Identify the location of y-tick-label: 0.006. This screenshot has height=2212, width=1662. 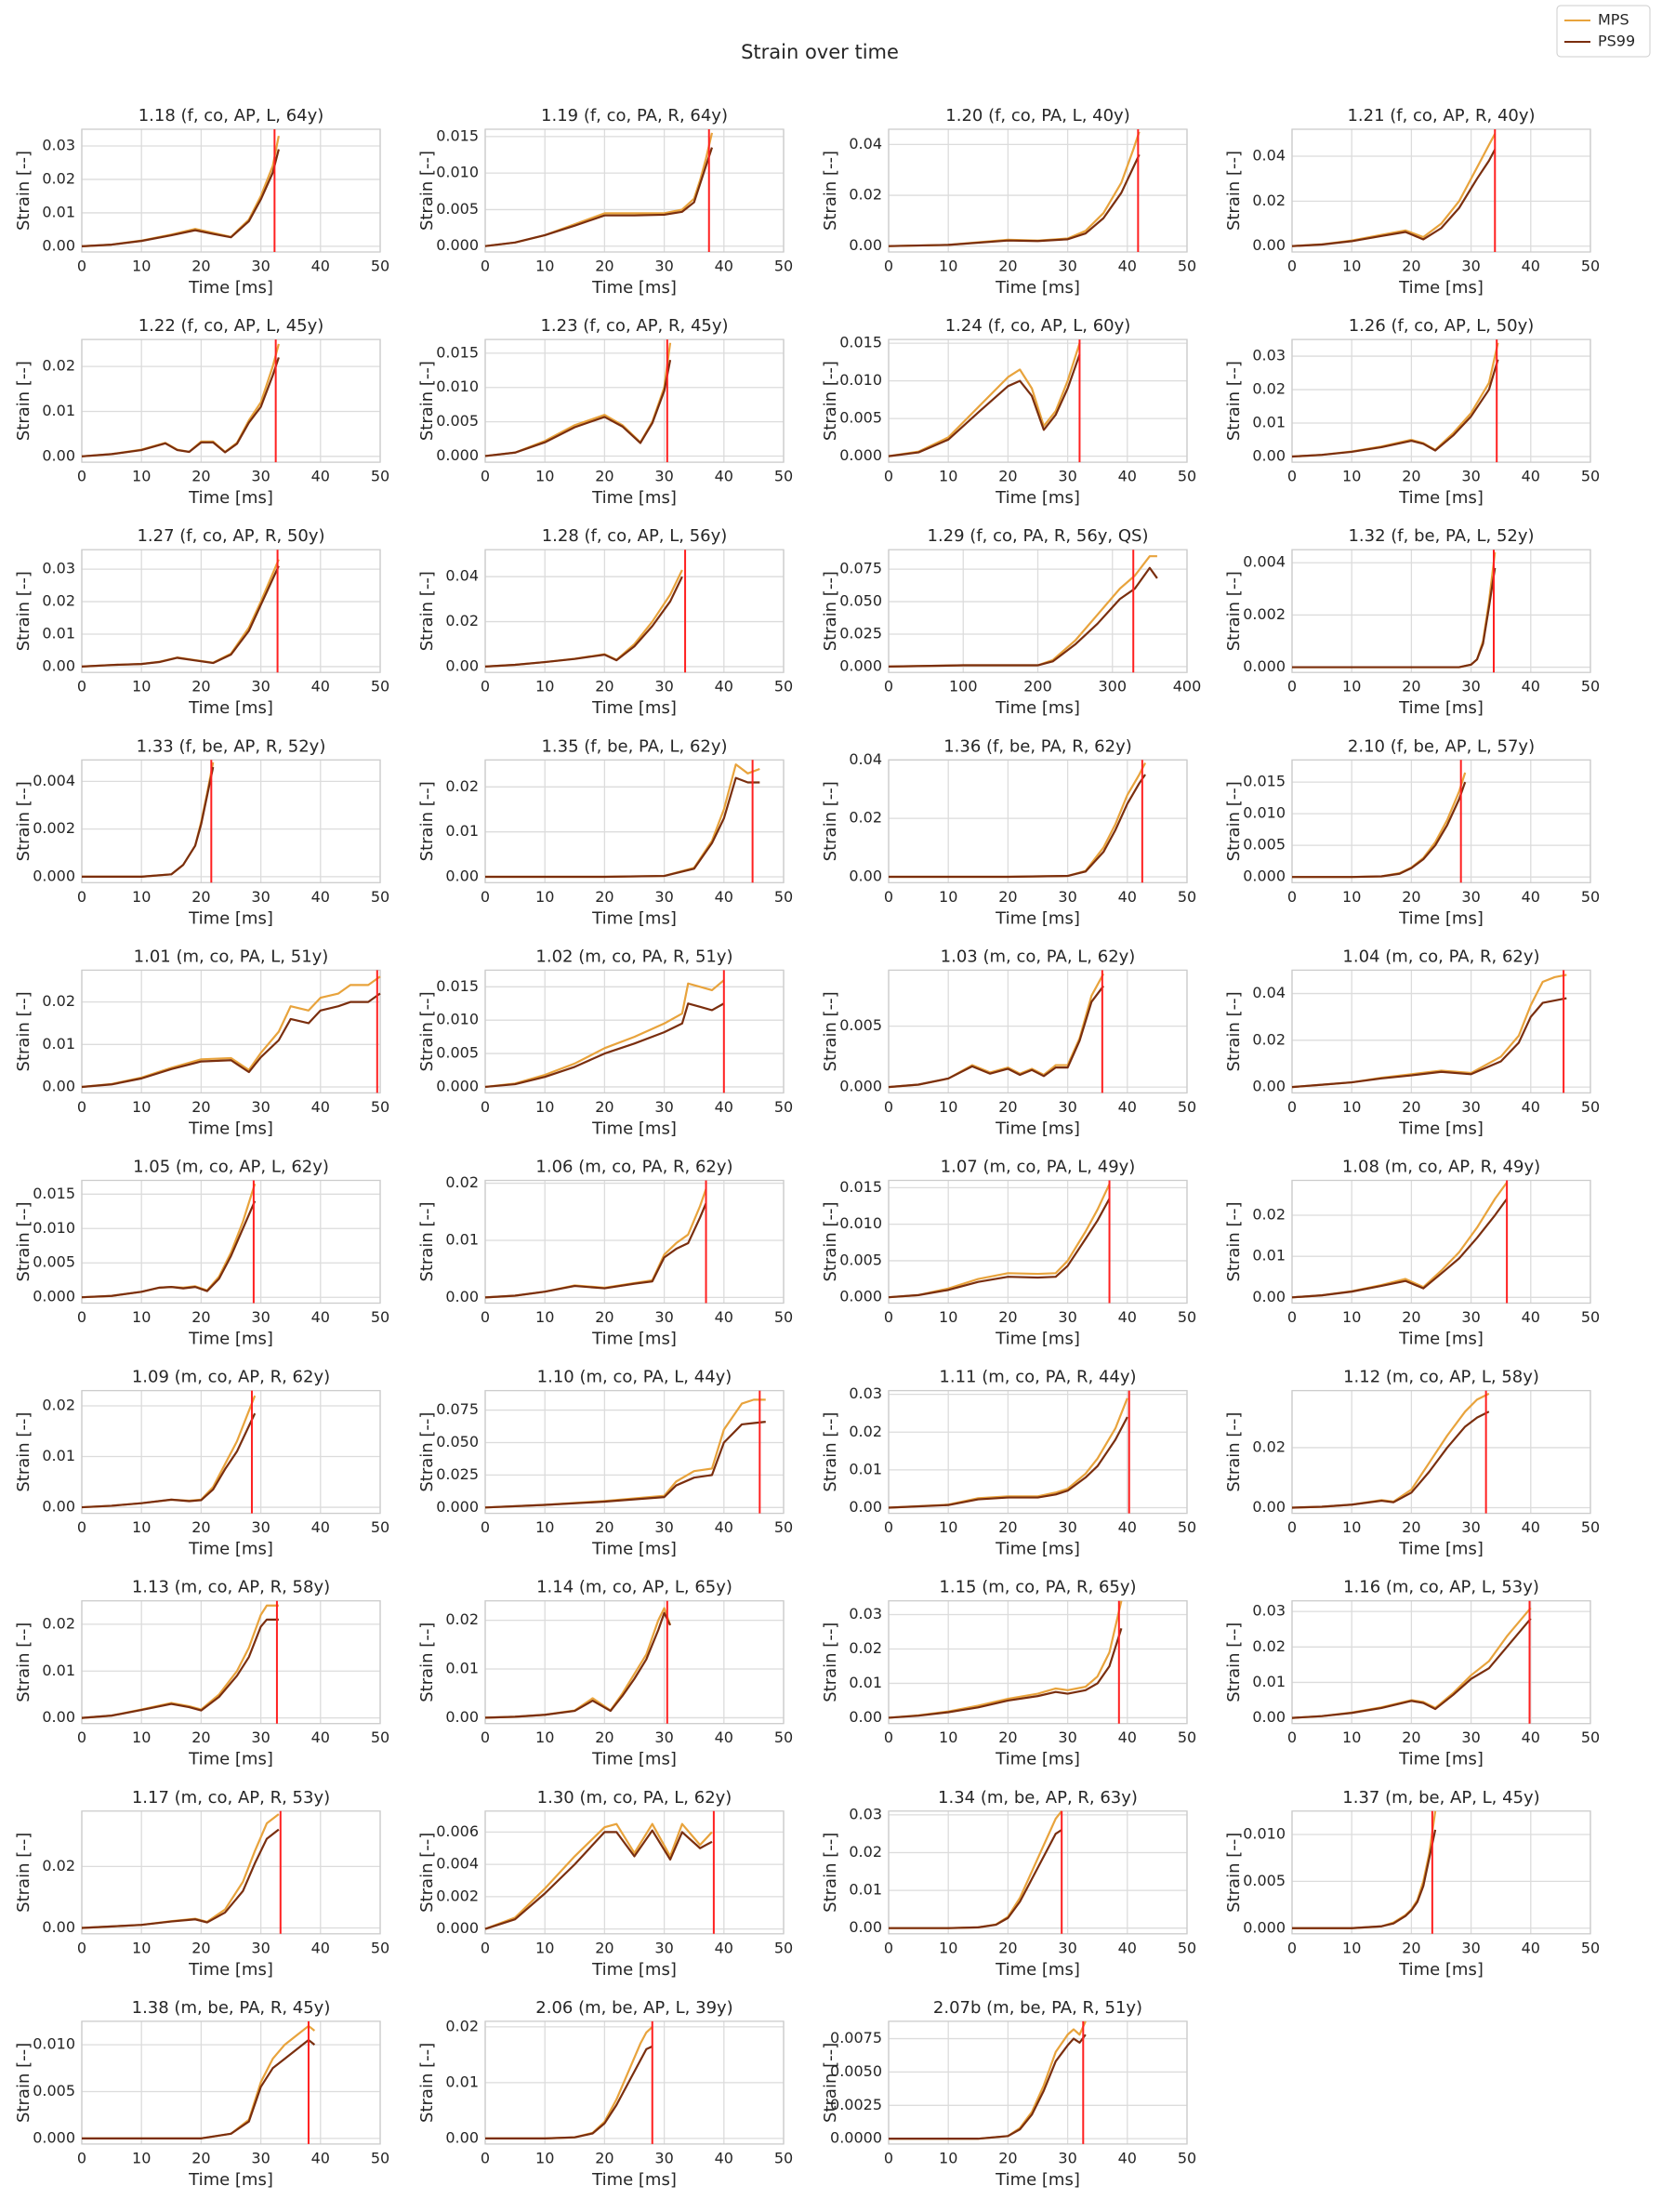
(457, 1831).